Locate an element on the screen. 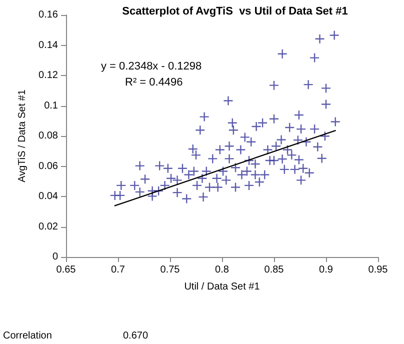  y-tick-label: 0.02 is located at coordinates (48, 226).